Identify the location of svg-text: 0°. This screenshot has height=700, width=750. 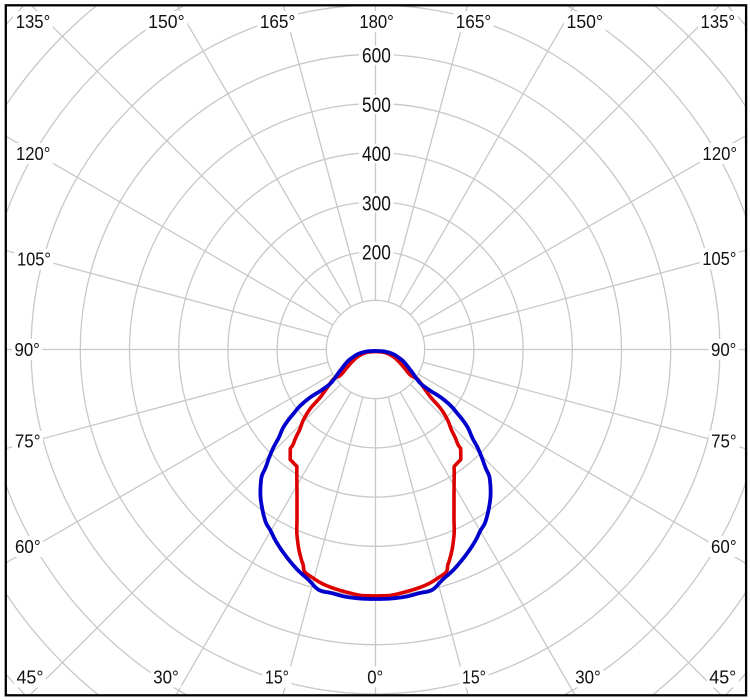
(375, 677).